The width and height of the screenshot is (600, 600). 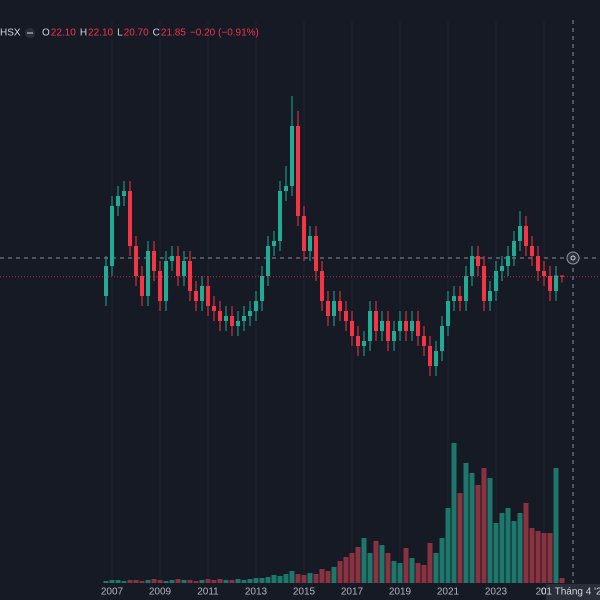 What do you see at coordinates (496, 592) in the screenshot?
I see `x-tick-label: 2023` at bounding box center [496, 592].